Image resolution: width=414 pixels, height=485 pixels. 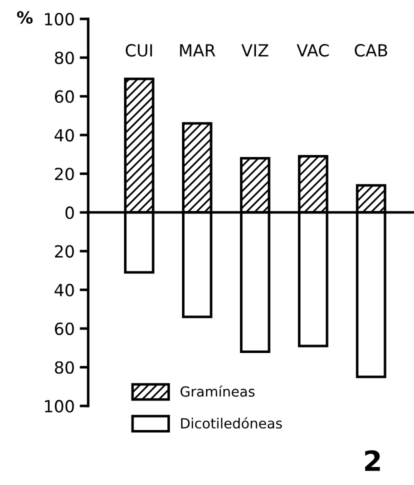 I want to click on y-axis-title: %, so click(x=25, y=17).